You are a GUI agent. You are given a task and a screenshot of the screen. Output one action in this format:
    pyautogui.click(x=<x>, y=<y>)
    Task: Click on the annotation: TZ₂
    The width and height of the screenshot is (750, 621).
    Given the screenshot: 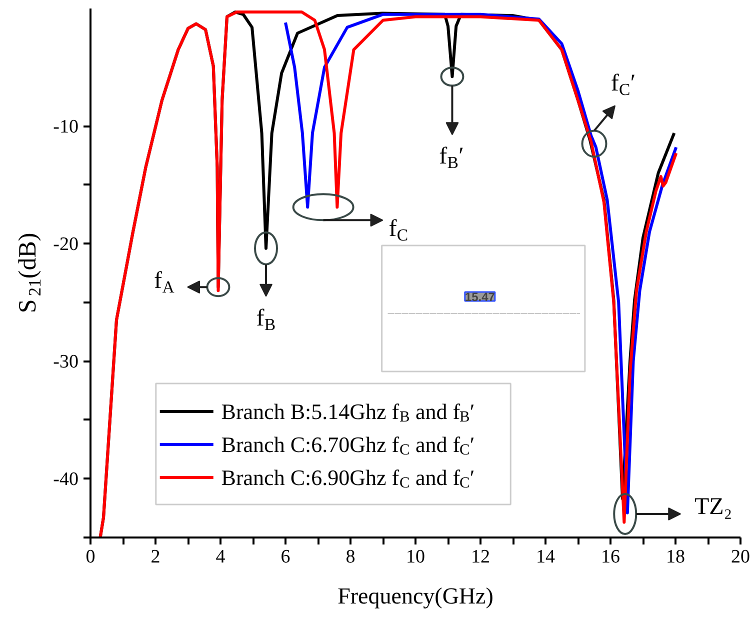 What is the action you would take?
    pyautogui.click(x=713, y=507)
    